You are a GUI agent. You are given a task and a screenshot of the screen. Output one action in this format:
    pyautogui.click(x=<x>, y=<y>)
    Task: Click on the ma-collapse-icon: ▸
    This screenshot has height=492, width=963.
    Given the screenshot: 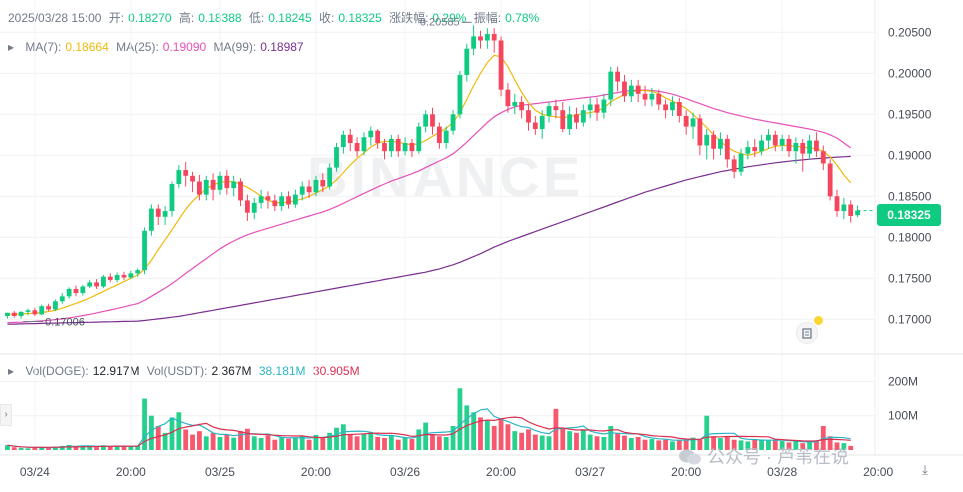 What is the action you would take?
    pyautogui.click(x=11, y=47)
    